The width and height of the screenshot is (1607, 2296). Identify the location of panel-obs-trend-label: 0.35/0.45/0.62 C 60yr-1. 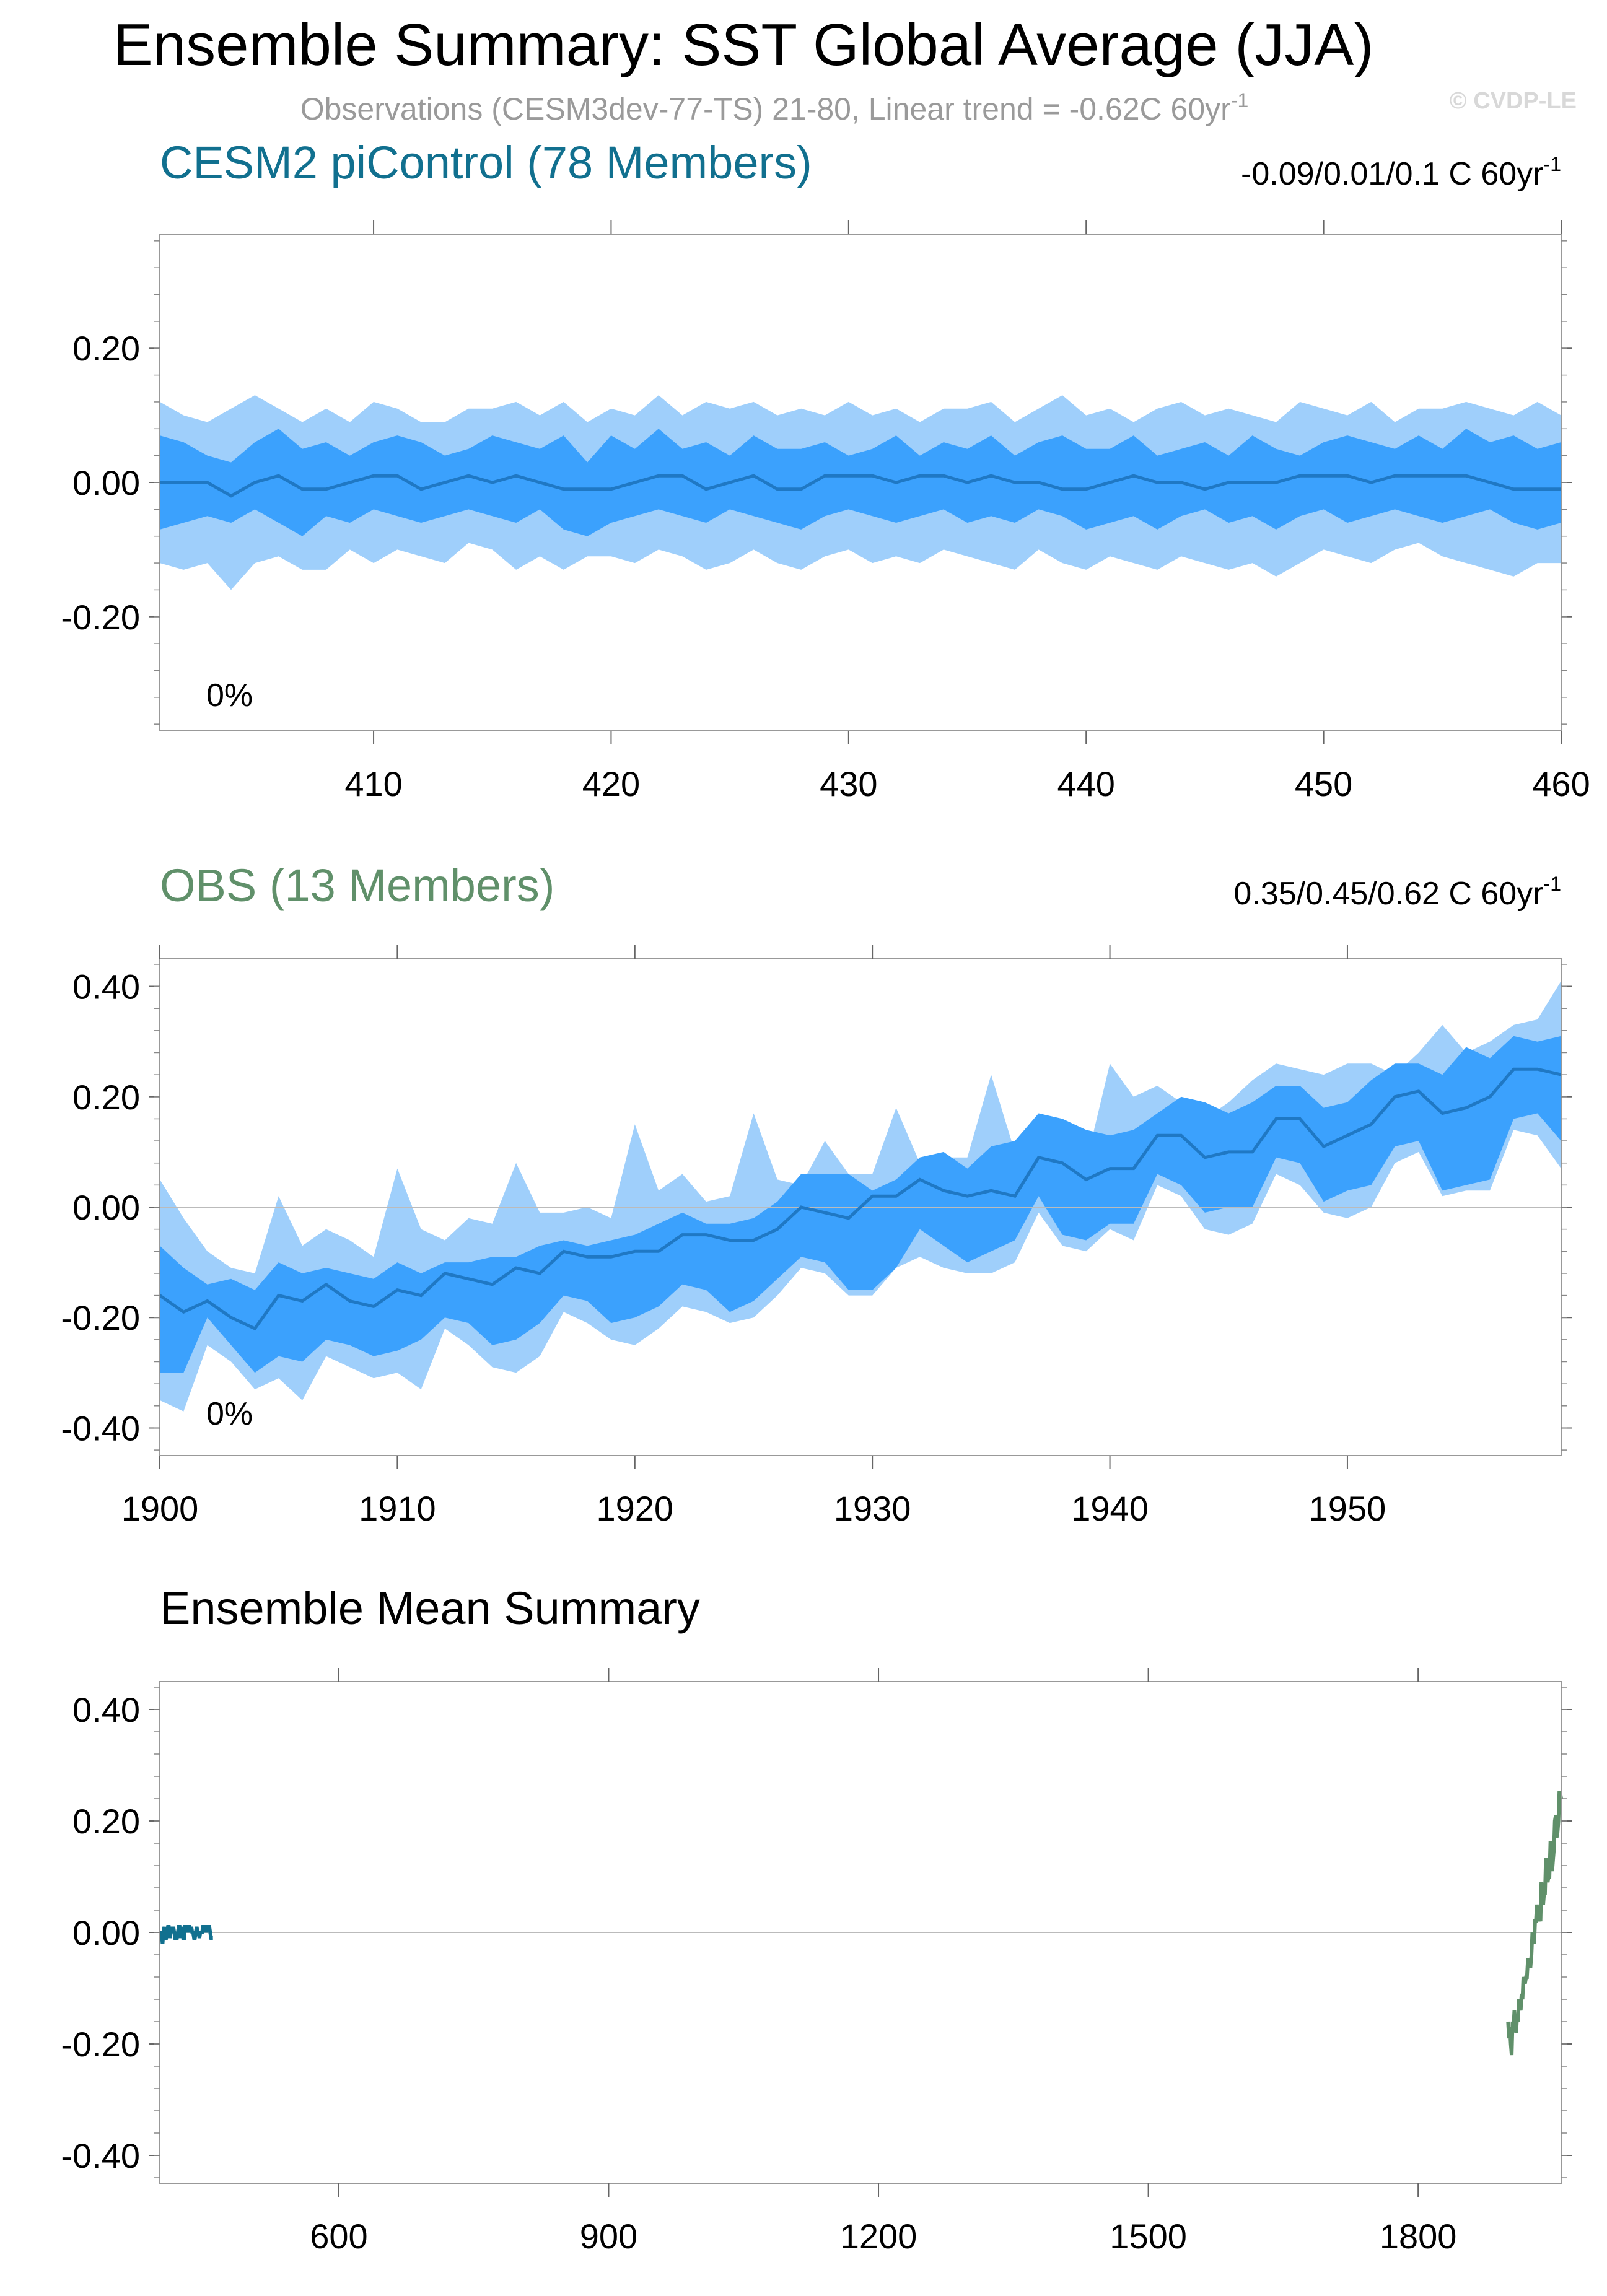
(1397, 892).